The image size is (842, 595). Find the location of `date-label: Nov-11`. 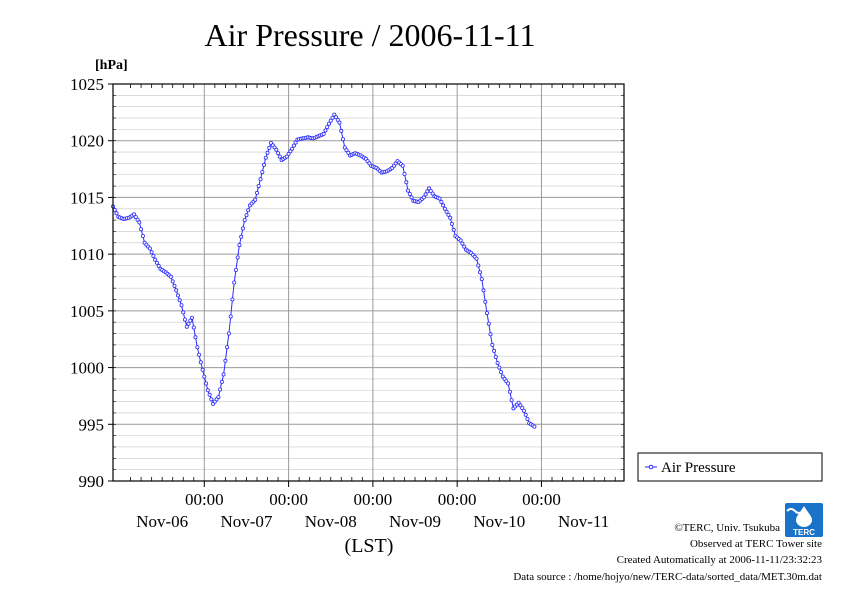

date-label: Nov-11 is located at coordinates (583, 521).